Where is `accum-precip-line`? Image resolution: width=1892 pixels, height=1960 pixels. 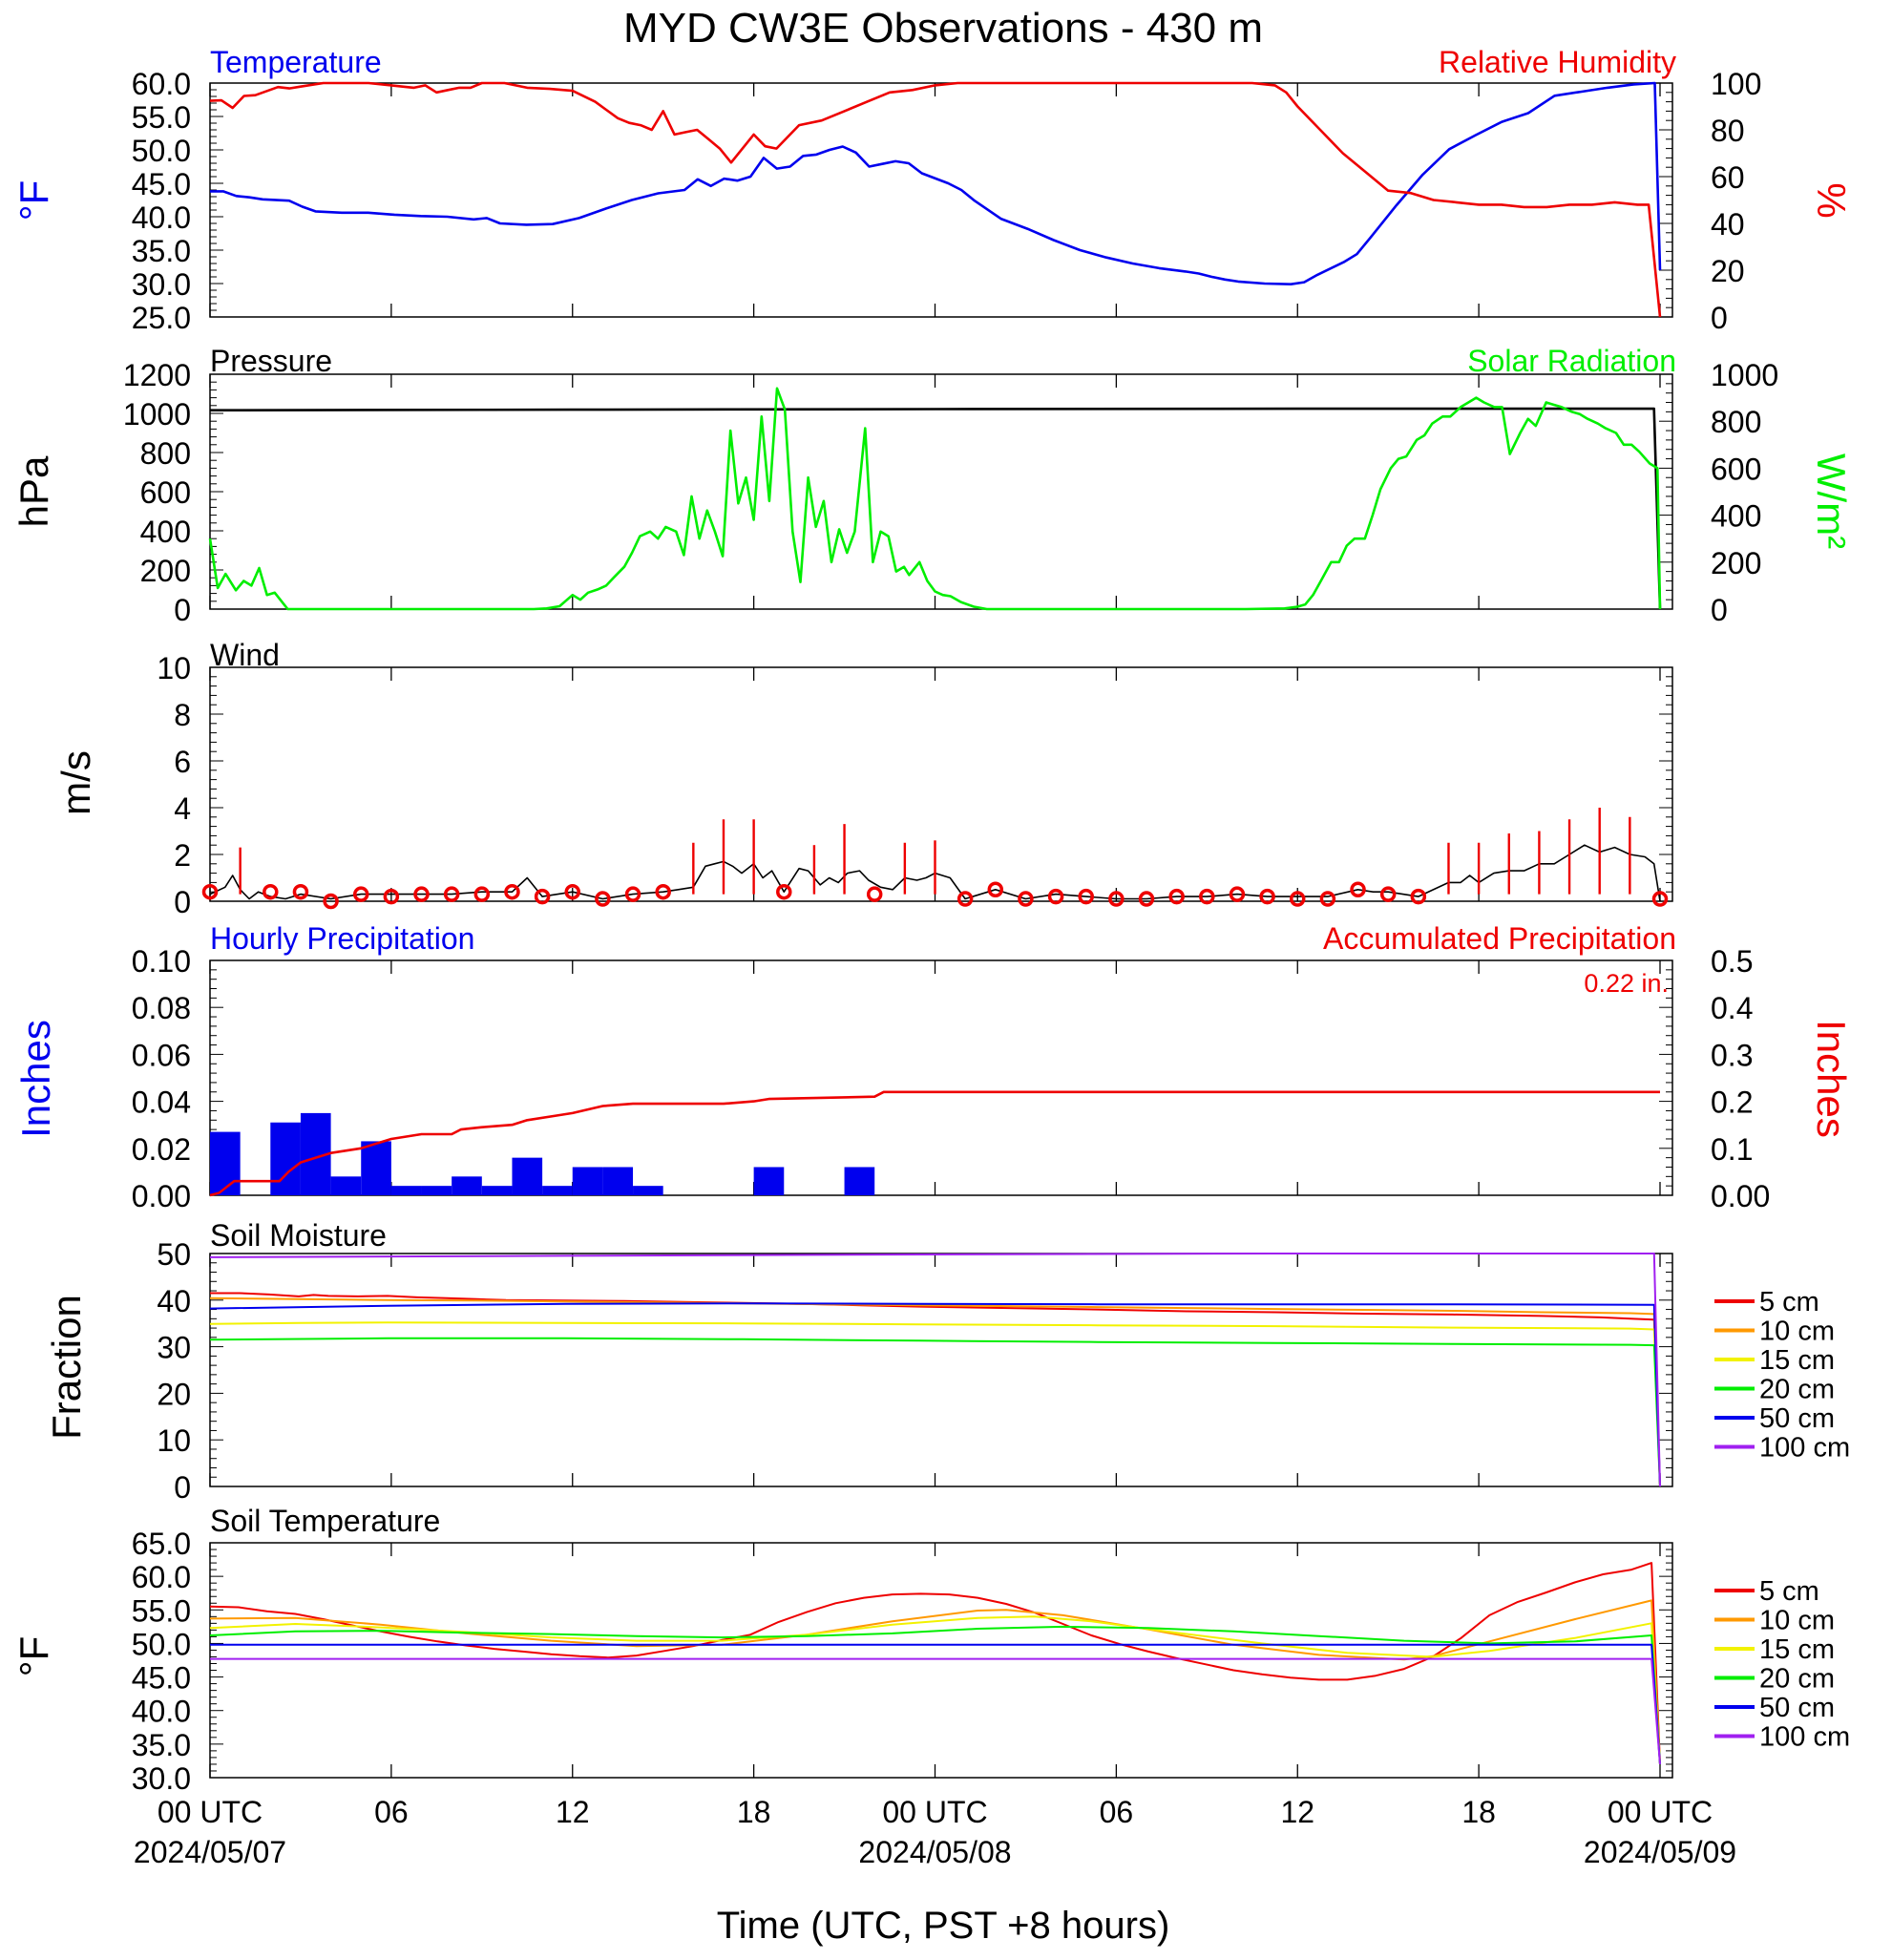
accum-precip-line is located at coordinates (934, 1143).